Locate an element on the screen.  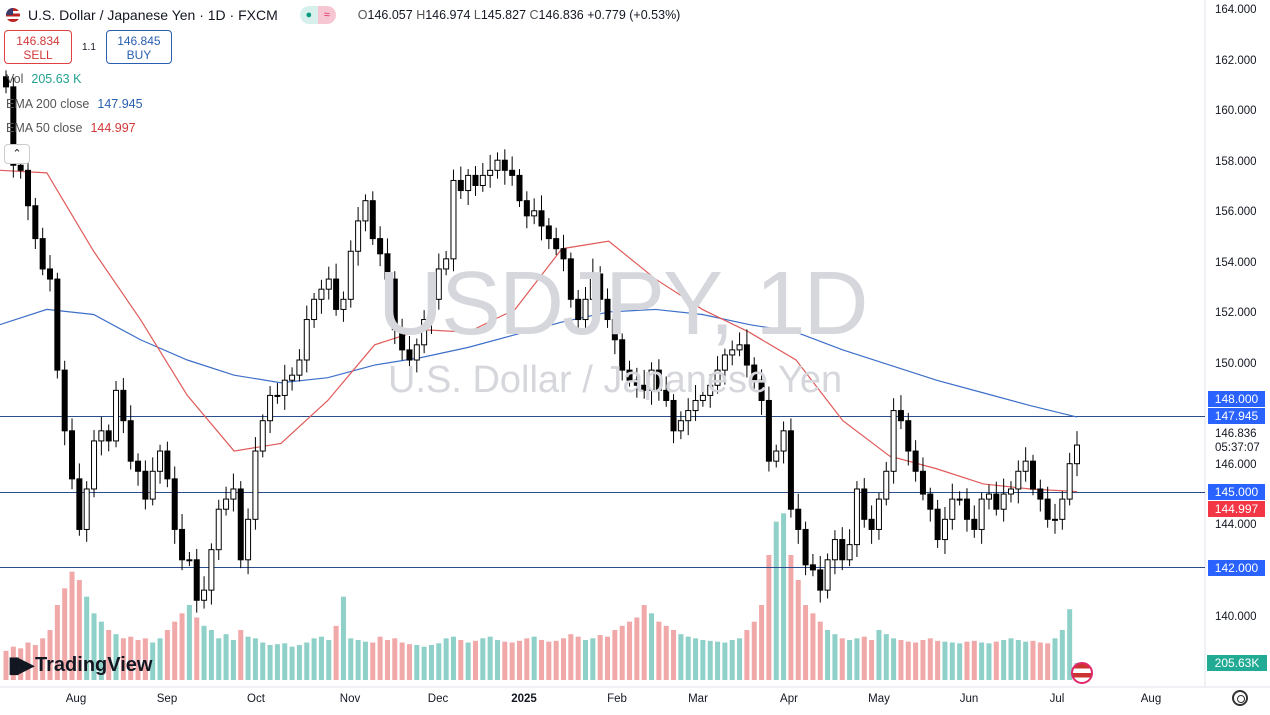
time-tick: Aug is located at coordinates (76, 699).